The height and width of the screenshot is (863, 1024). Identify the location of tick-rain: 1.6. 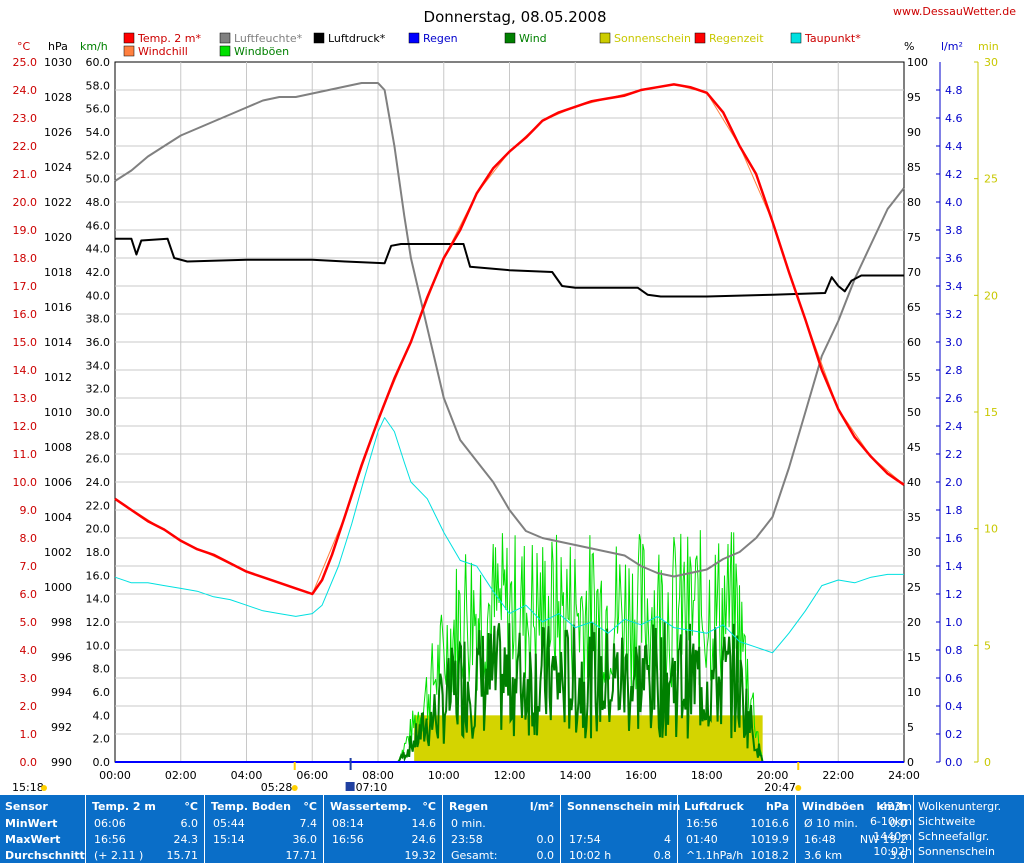
(954, 538).